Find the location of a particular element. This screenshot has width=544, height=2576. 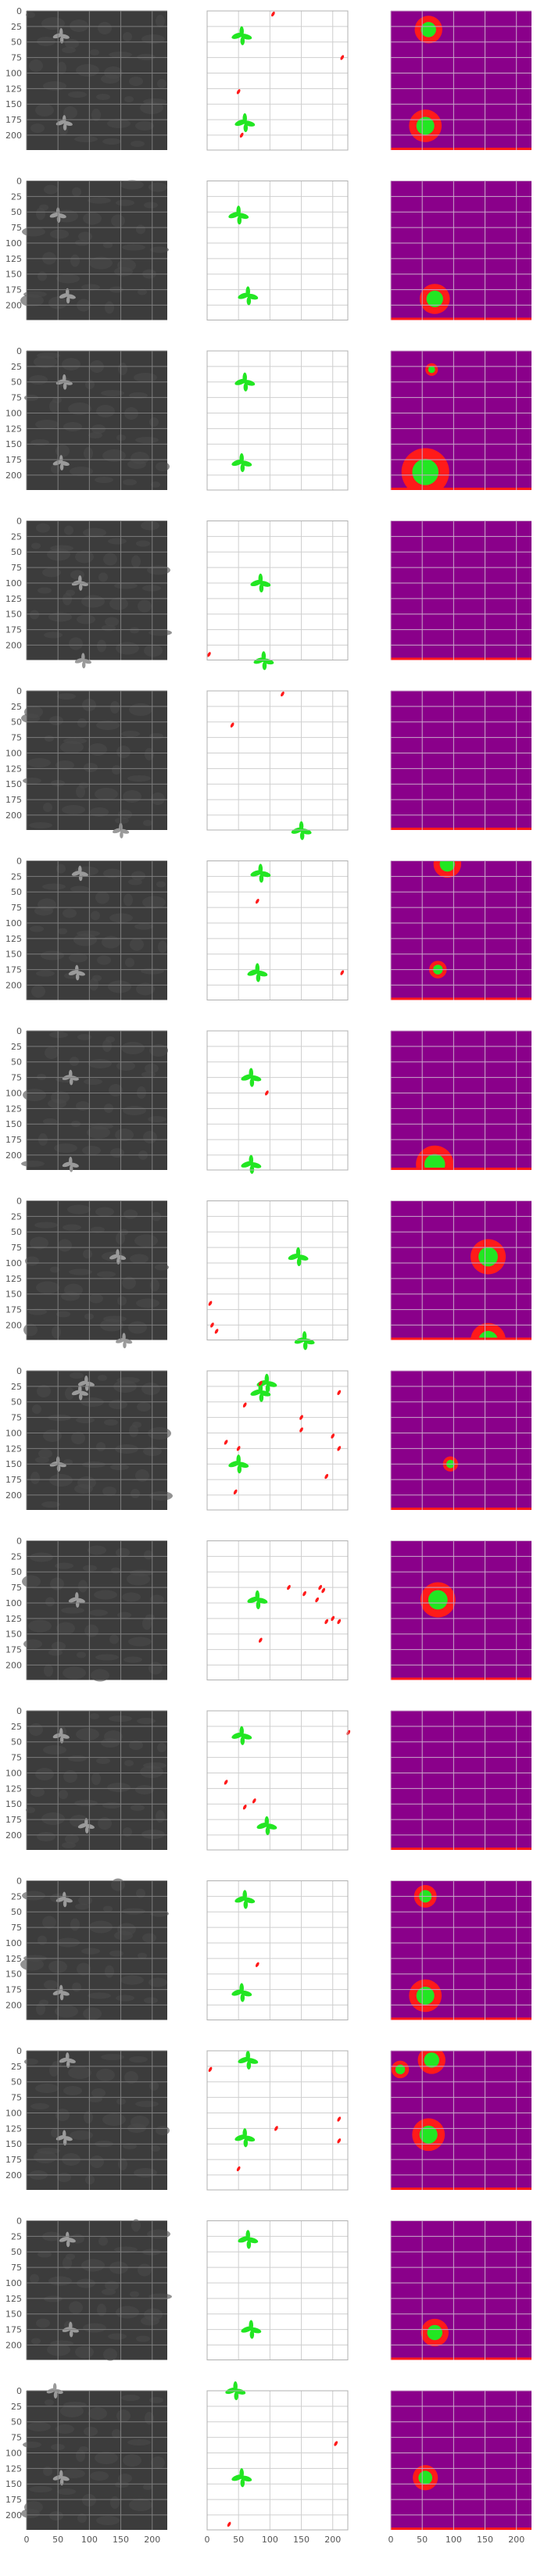

mask-panel is located at coordinates (277, 1275).